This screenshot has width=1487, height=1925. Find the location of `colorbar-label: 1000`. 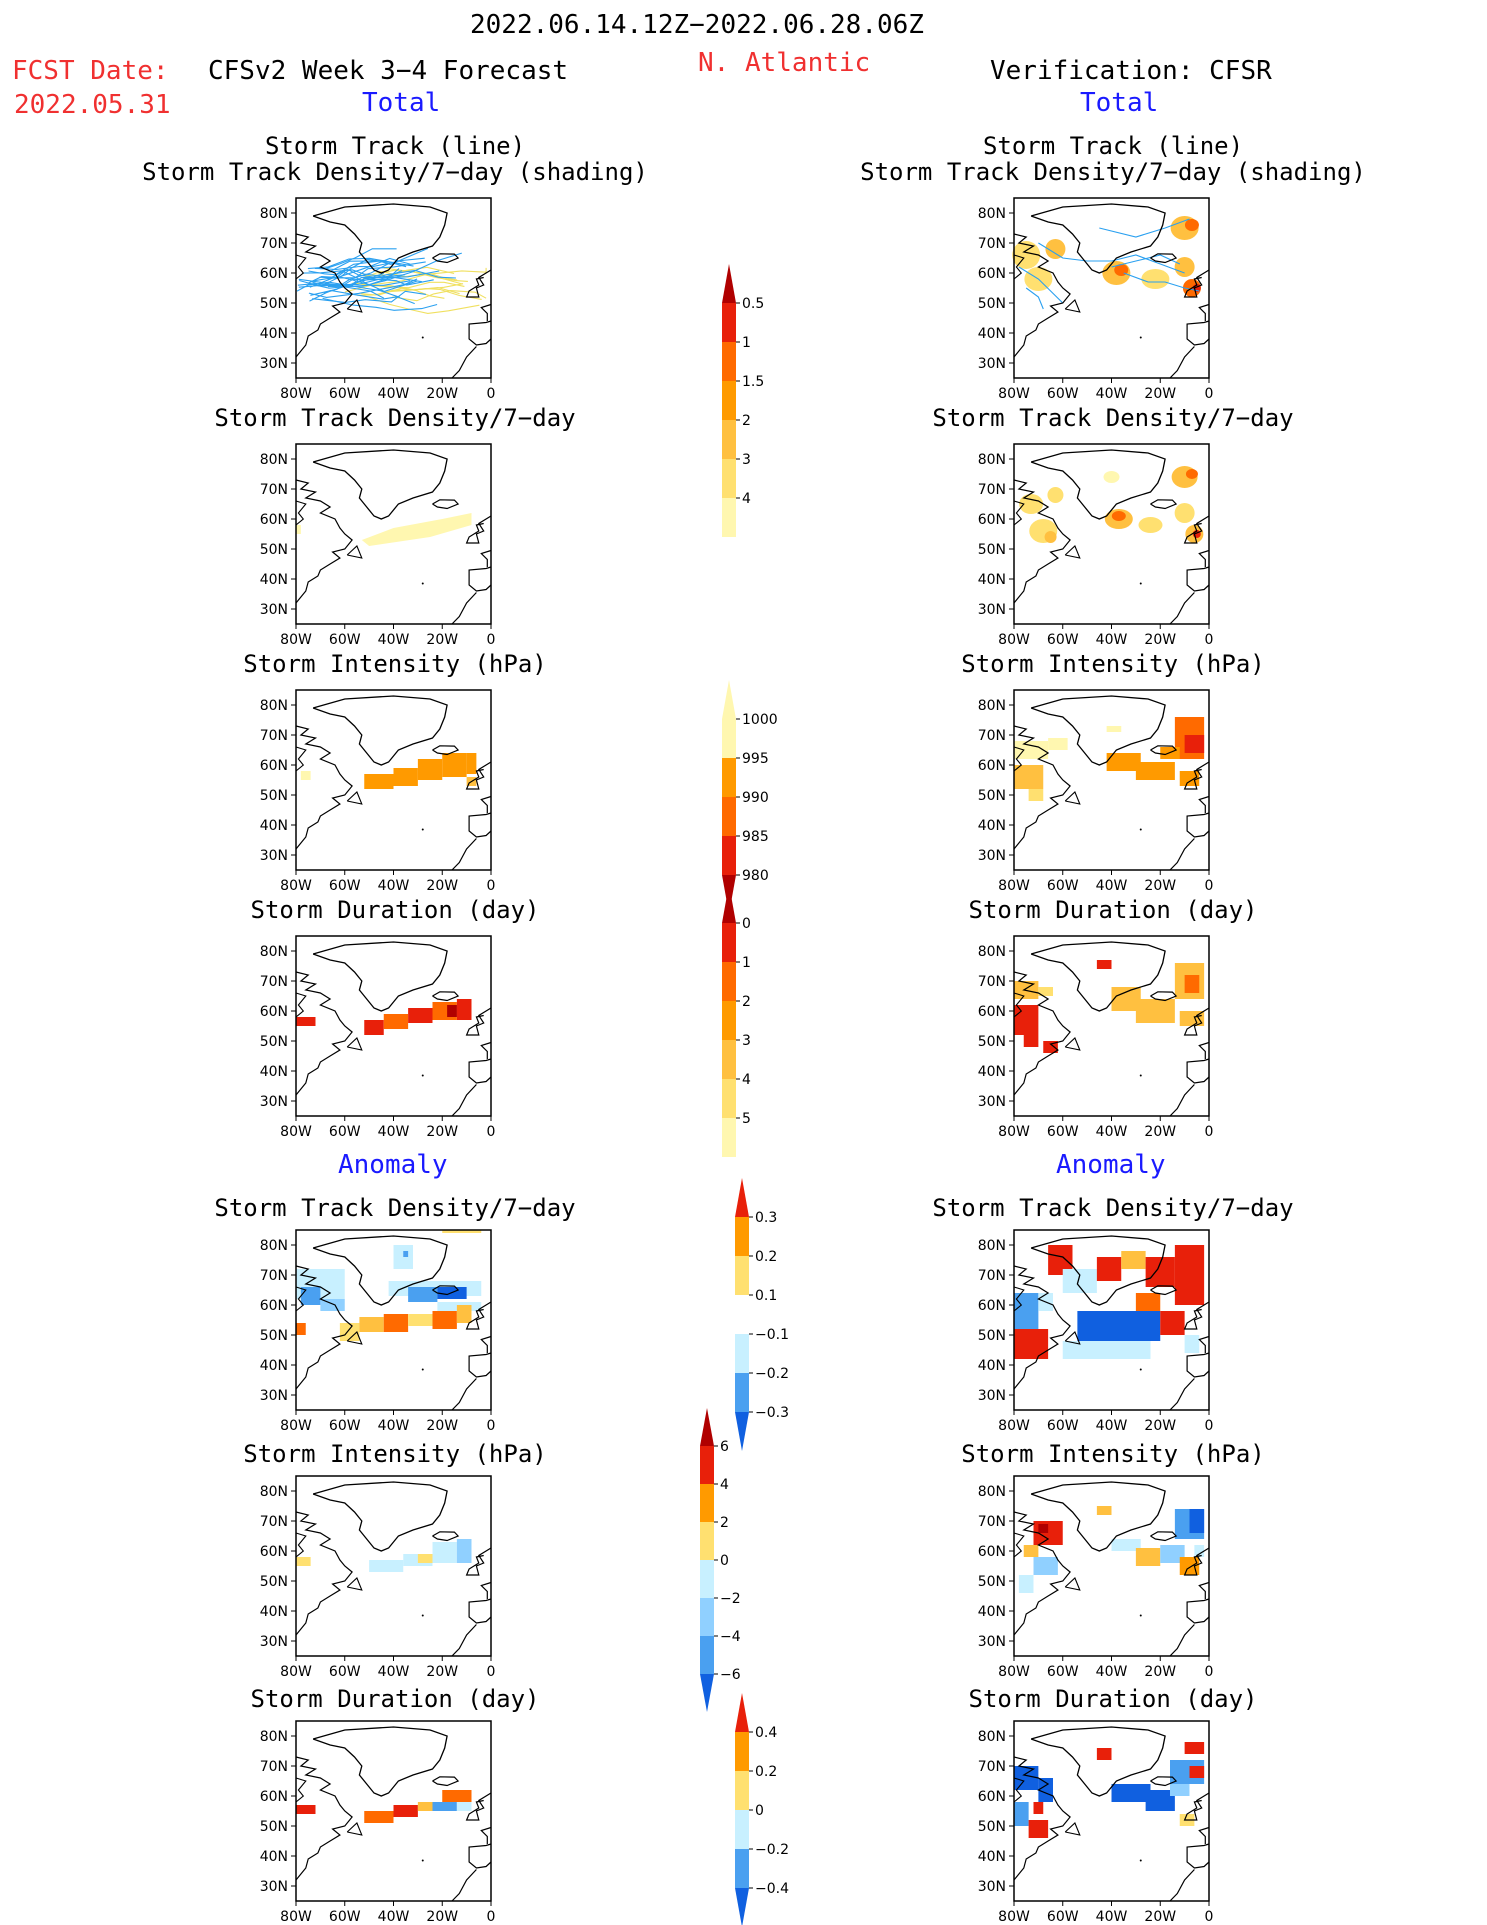

colorbar-label: 1000 is located at coordinates (760, 720).